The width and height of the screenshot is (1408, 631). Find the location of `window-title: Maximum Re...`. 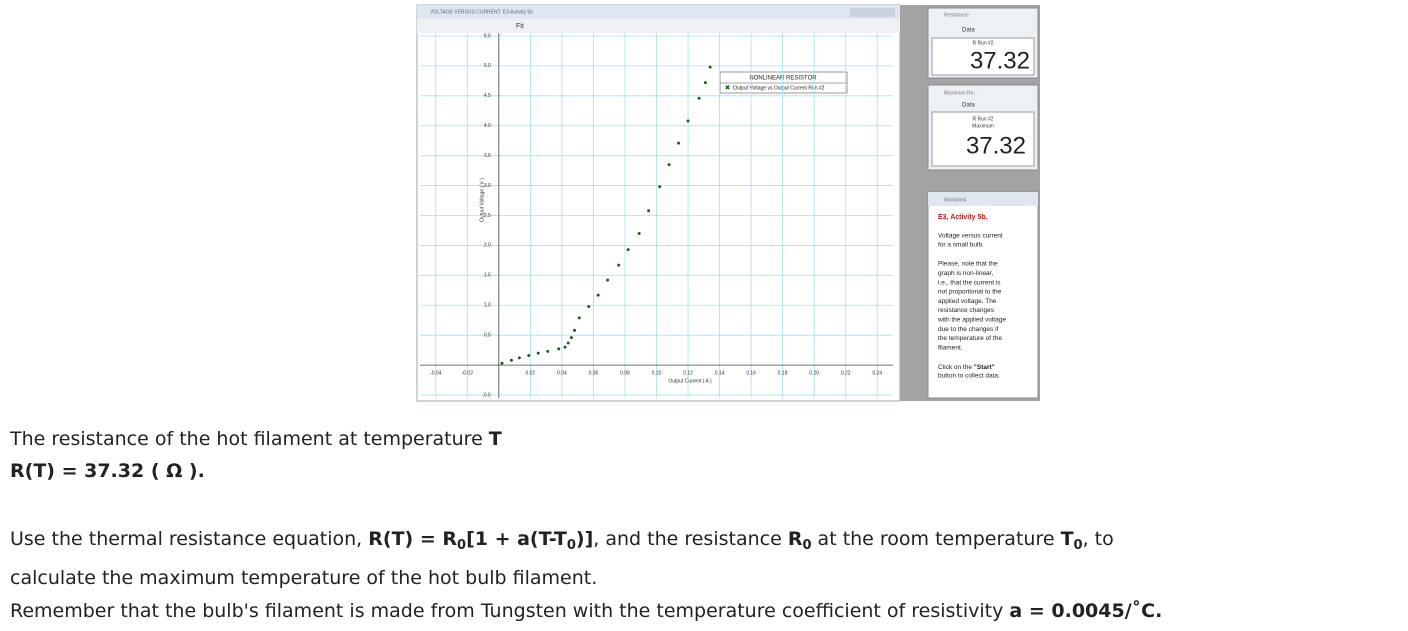

window-title: Maximum Re... is located at coordinates (961, 93).